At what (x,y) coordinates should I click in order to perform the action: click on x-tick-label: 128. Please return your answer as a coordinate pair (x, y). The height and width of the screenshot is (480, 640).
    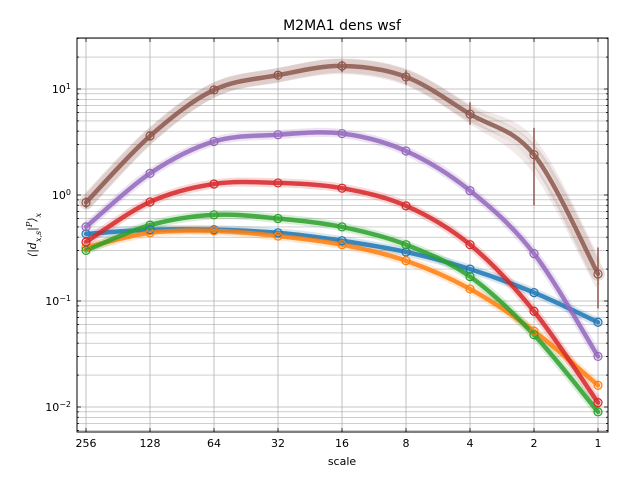
    Looking at the image, I should click on (150, 443).